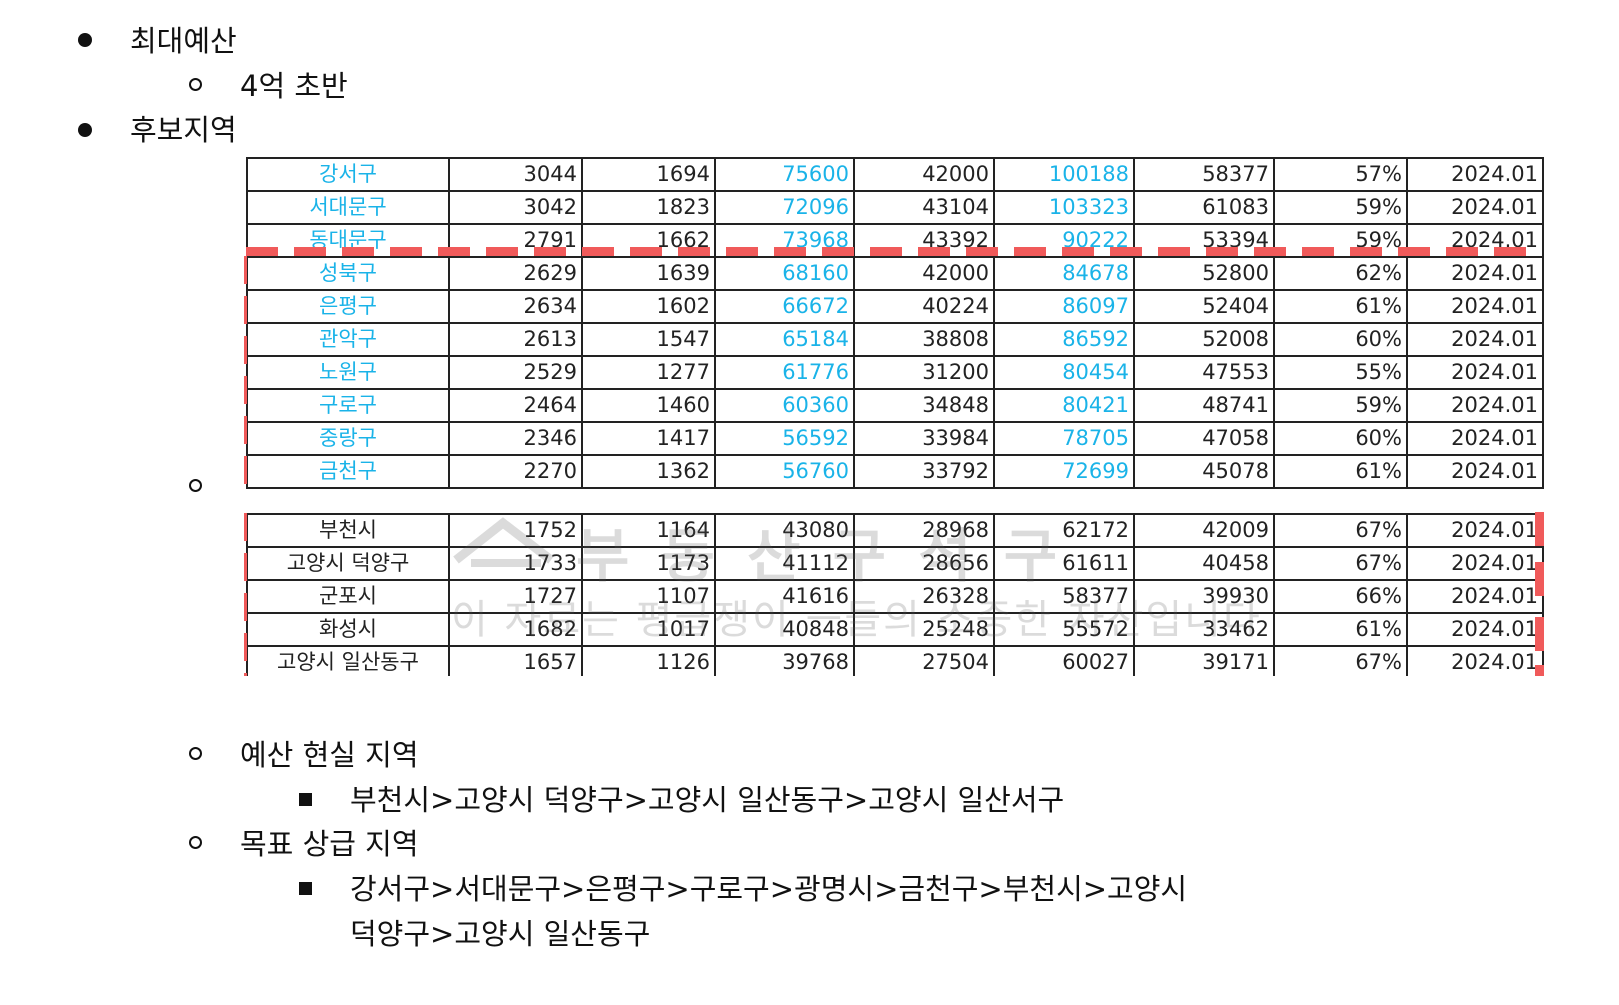 The width and height of the screenshot is (1619, 1005). What do you see at coordinates (348, 471) in the screenshot?
I see `region-name-cell: 금천구` at bounding box center [348, 471].